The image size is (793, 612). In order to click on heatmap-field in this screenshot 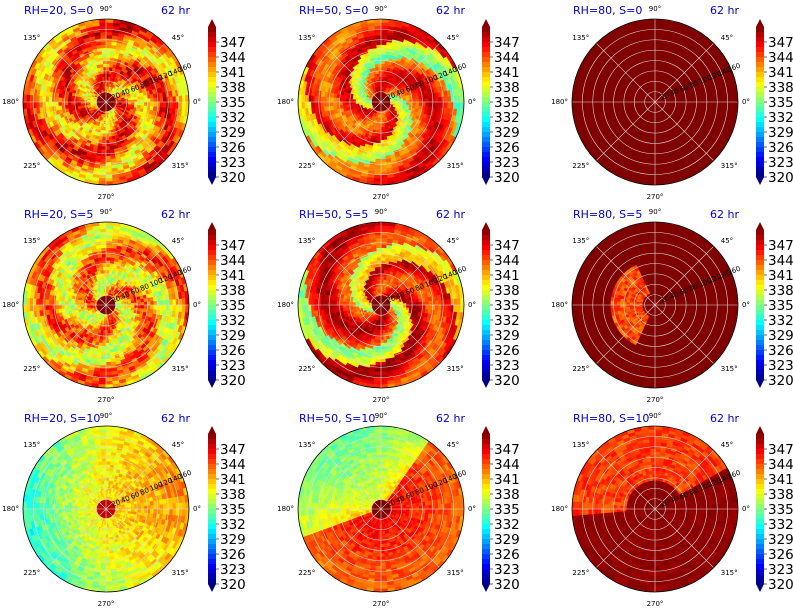, I will do `click(106, 102)`.